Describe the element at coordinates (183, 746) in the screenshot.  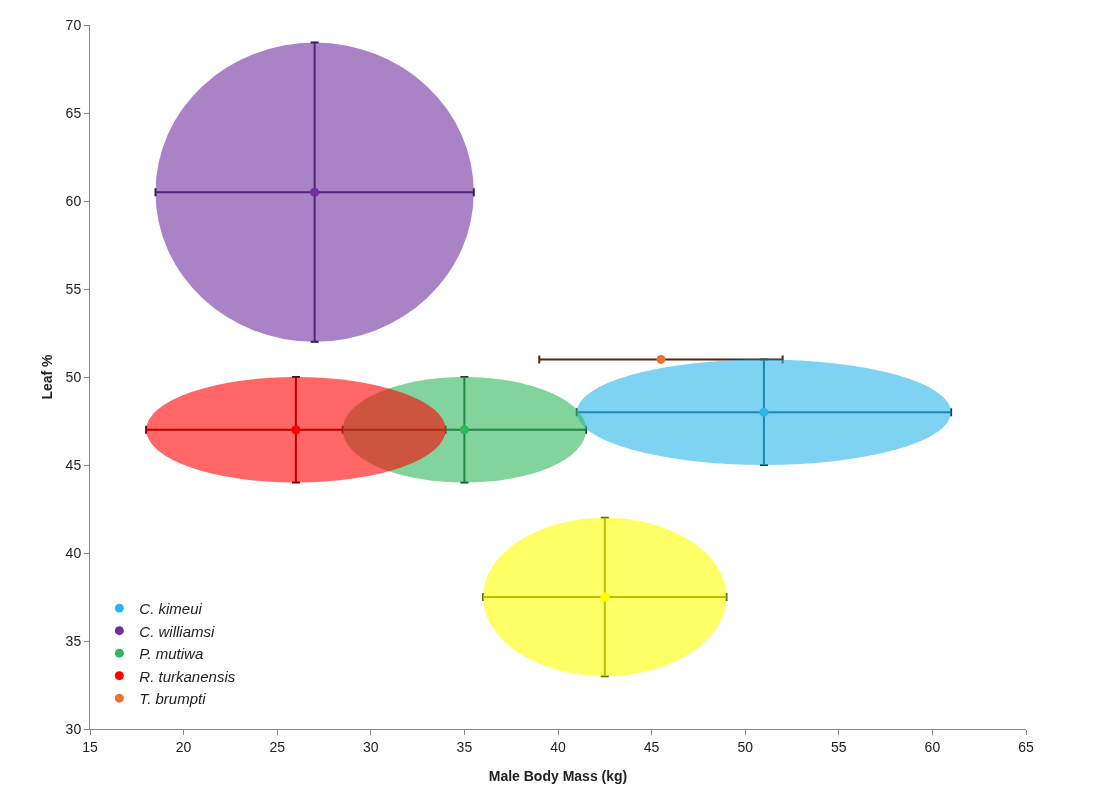
I see `x-tick-label: 20` at that location.